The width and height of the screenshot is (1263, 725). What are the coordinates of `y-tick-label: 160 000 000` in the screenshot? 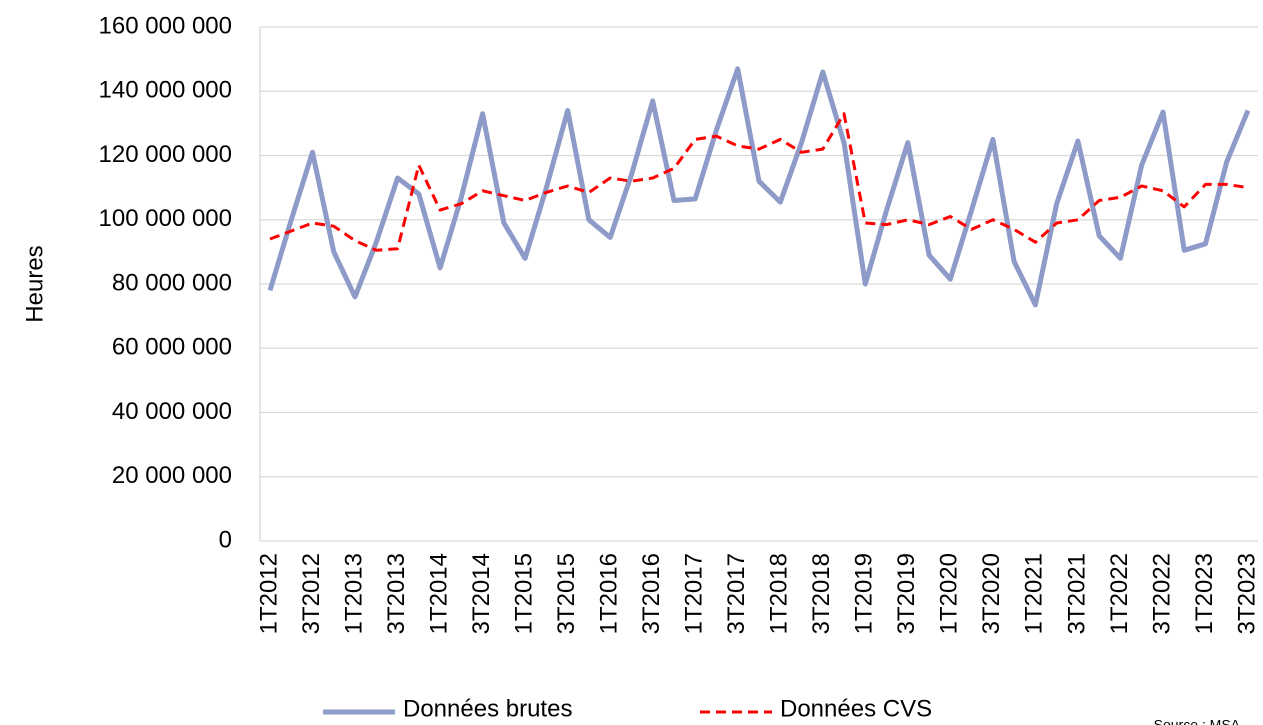 It's located at (165, 25).